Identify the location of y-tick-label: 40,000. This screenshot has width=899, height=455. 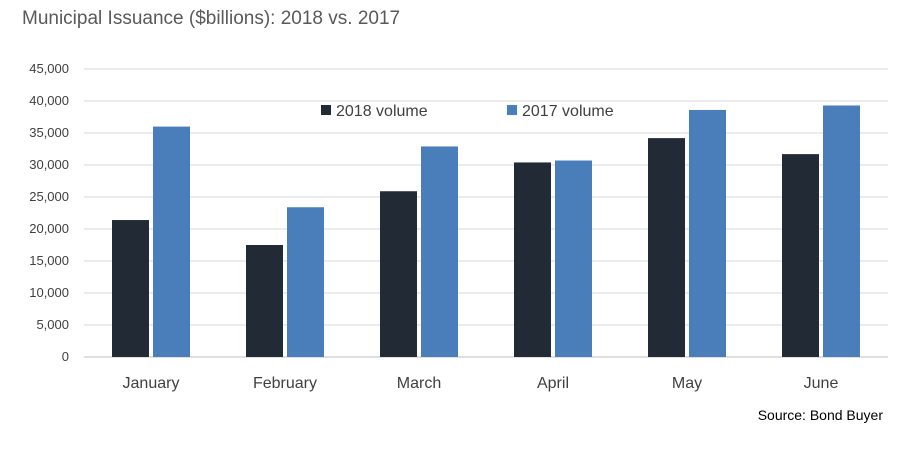
(49, 100).